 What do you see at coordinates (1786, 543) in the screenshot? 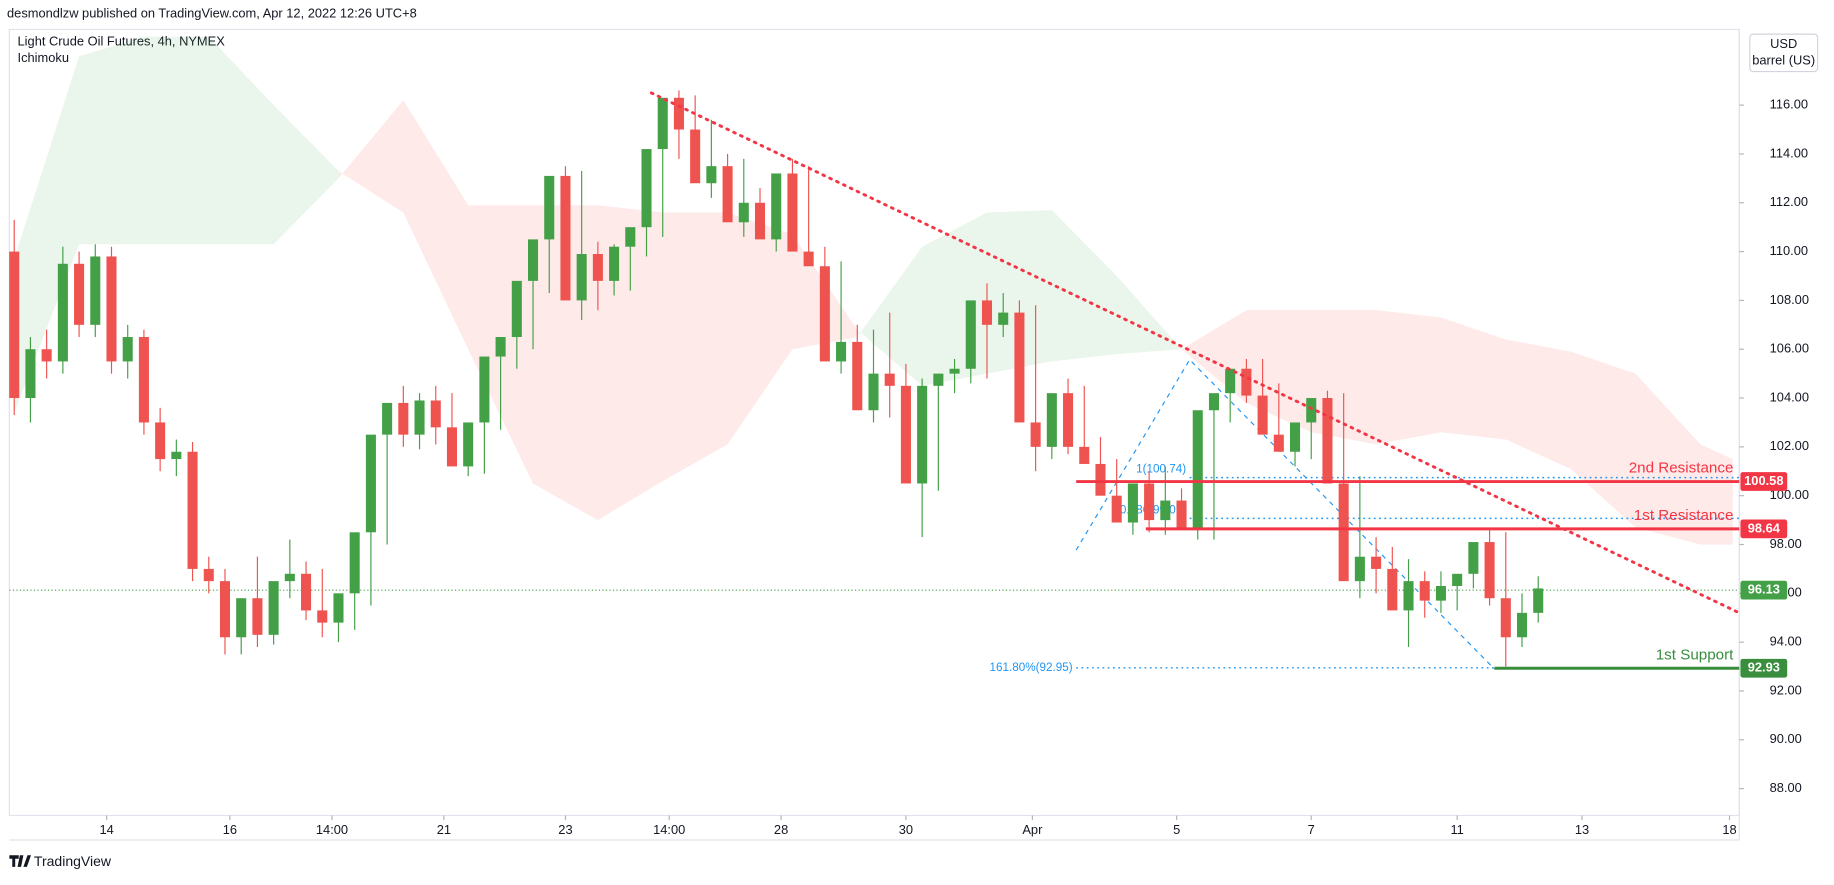
I see `y-tick-label: 98.00` at bounding box center [1786, 543].